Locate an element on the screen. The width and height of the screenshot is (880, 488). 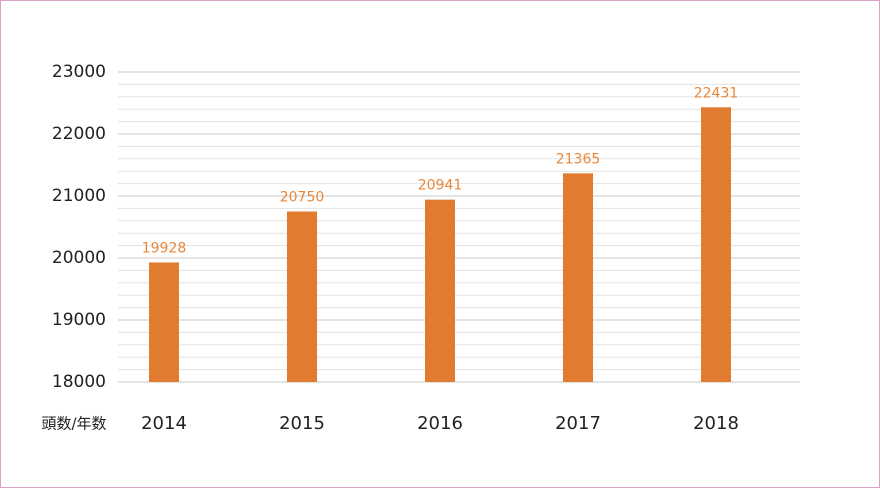
y-tick-label: 21000 is located at coordinates (79, 196).